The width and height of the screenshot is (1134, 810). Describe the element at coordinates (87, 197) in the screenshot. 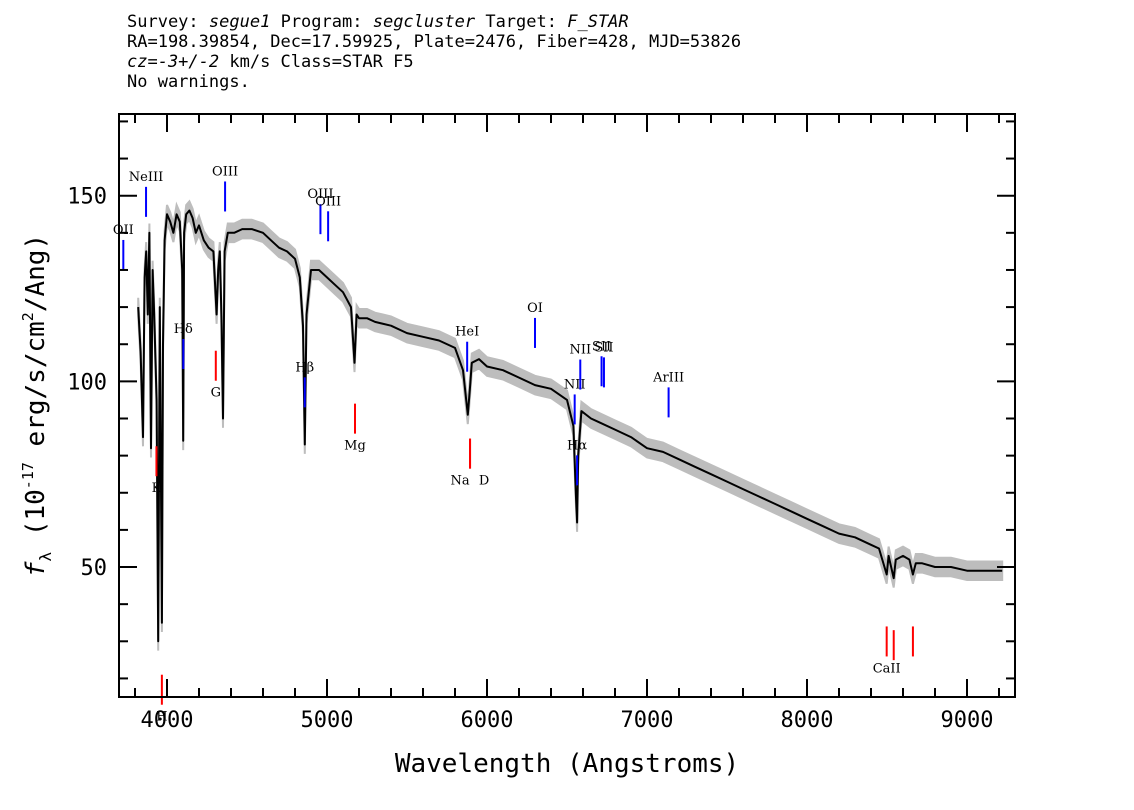

I see `y-tick-label: 150` at that location.